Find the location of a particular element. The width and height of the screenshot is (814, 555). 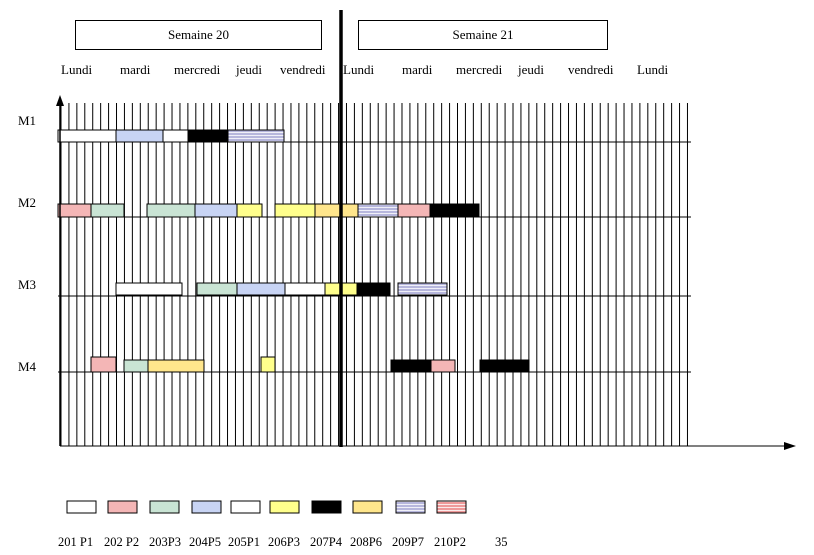

machine-label-m4: M4 is located at coordinates (27, 366).